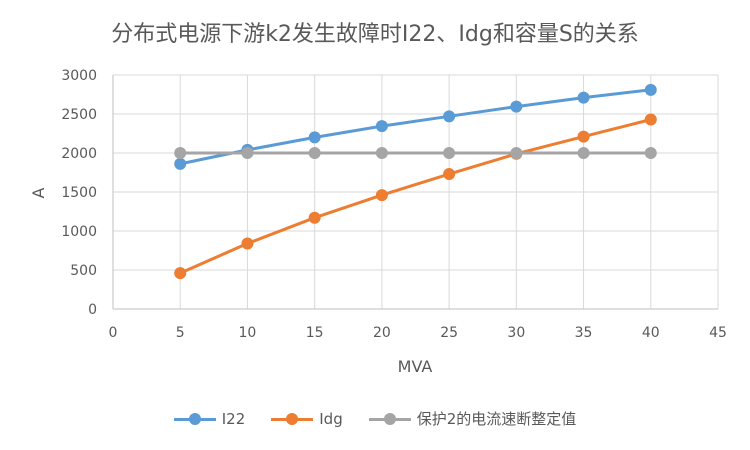 Image resolution: width=750 pixels, height=450 pixels. What do you see at coordinates (194, 418) in the screenshot?
I see `legend-swatch-i22` at bounding box center [194, 418].